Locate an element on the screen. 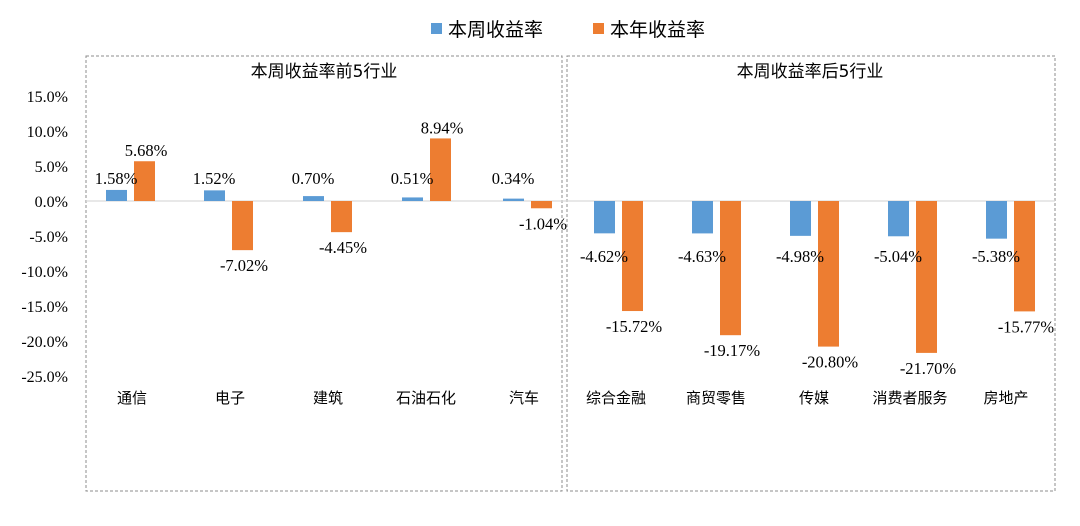  data-label-weekly: -5.38% is located at coordinates (996, 256).